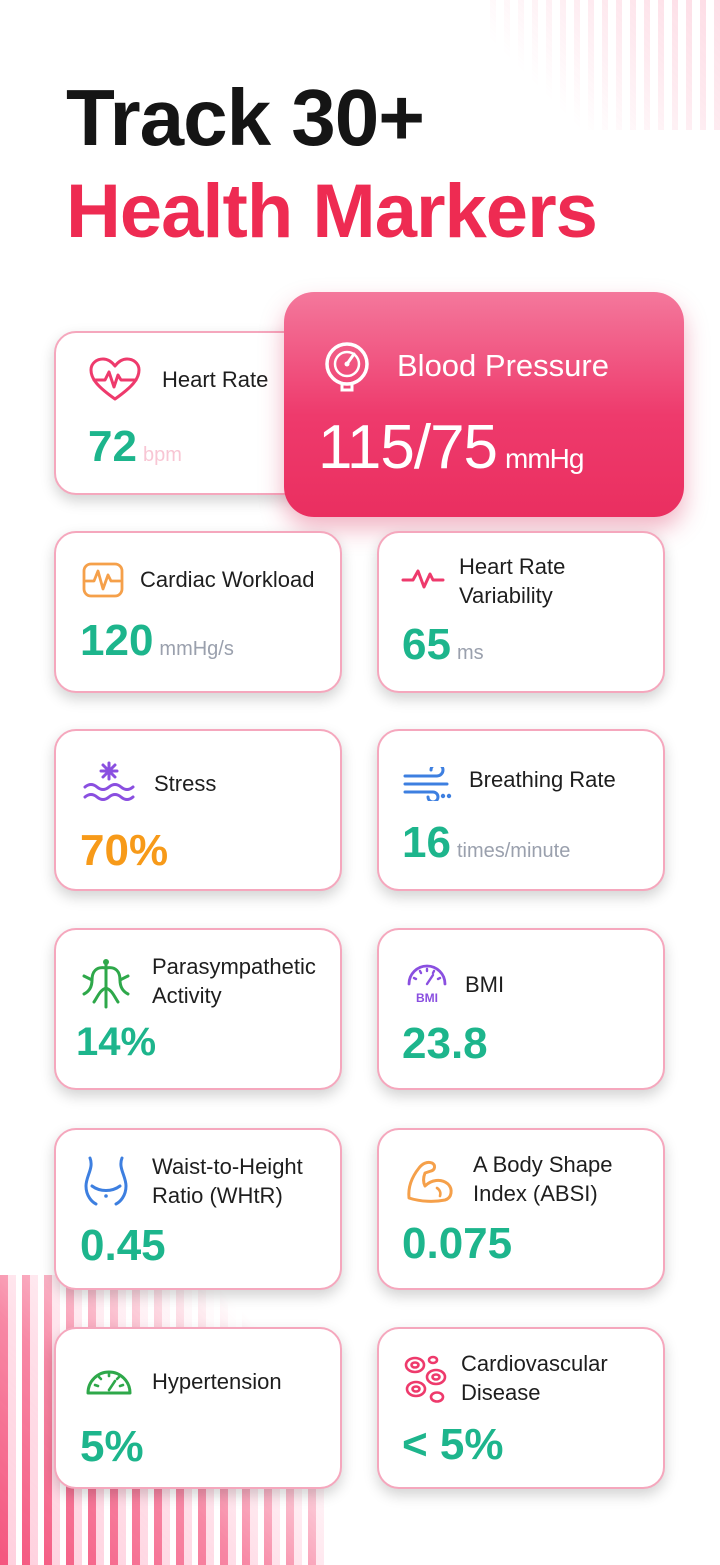 The height and width of the screenshot is (1565, 720). What do you see at coordinates (184, 413) in the screenshot?
I see `card-heart-rate: Heart Rate 72 bpm` at bounding box center [184, 413].